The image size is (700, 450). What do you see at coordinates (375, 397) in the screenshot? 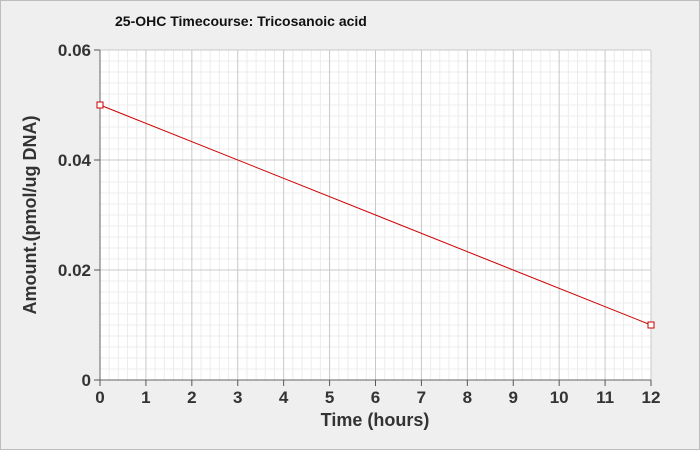
I see `x-tick-label: 6` at bounding box center [375, 397].